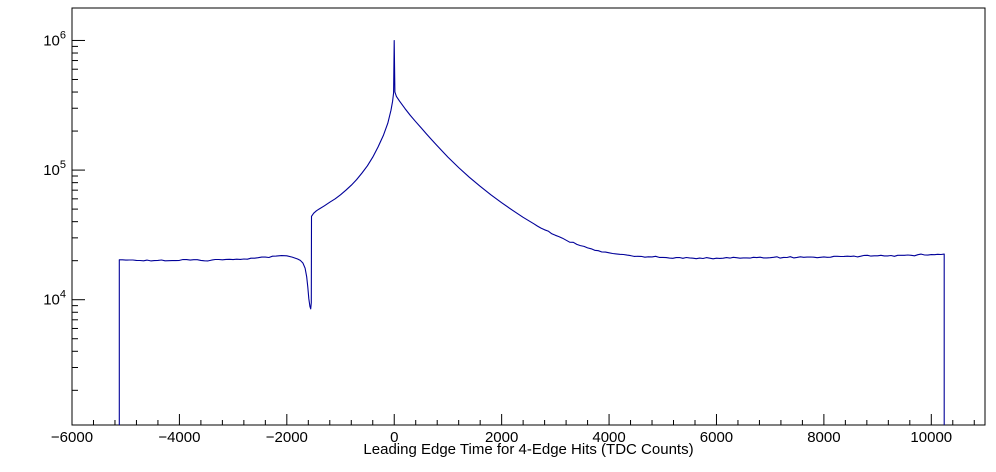 This screenshot has height=472, width=996. Describe the element at coordinates (287, 437) in the screenshot. I see `x-axis-tick-label: −2000` at that location.